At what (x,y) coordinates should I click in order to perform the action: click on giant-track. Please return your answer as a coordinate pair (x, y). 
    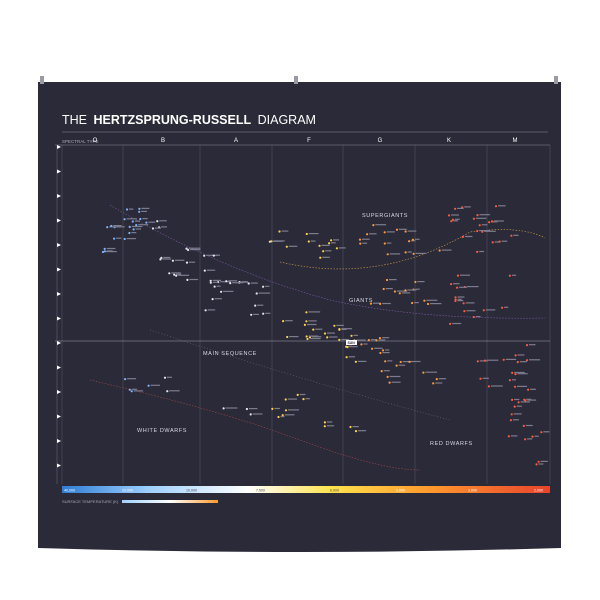
    Looking at the image, I should click on (327, 261).